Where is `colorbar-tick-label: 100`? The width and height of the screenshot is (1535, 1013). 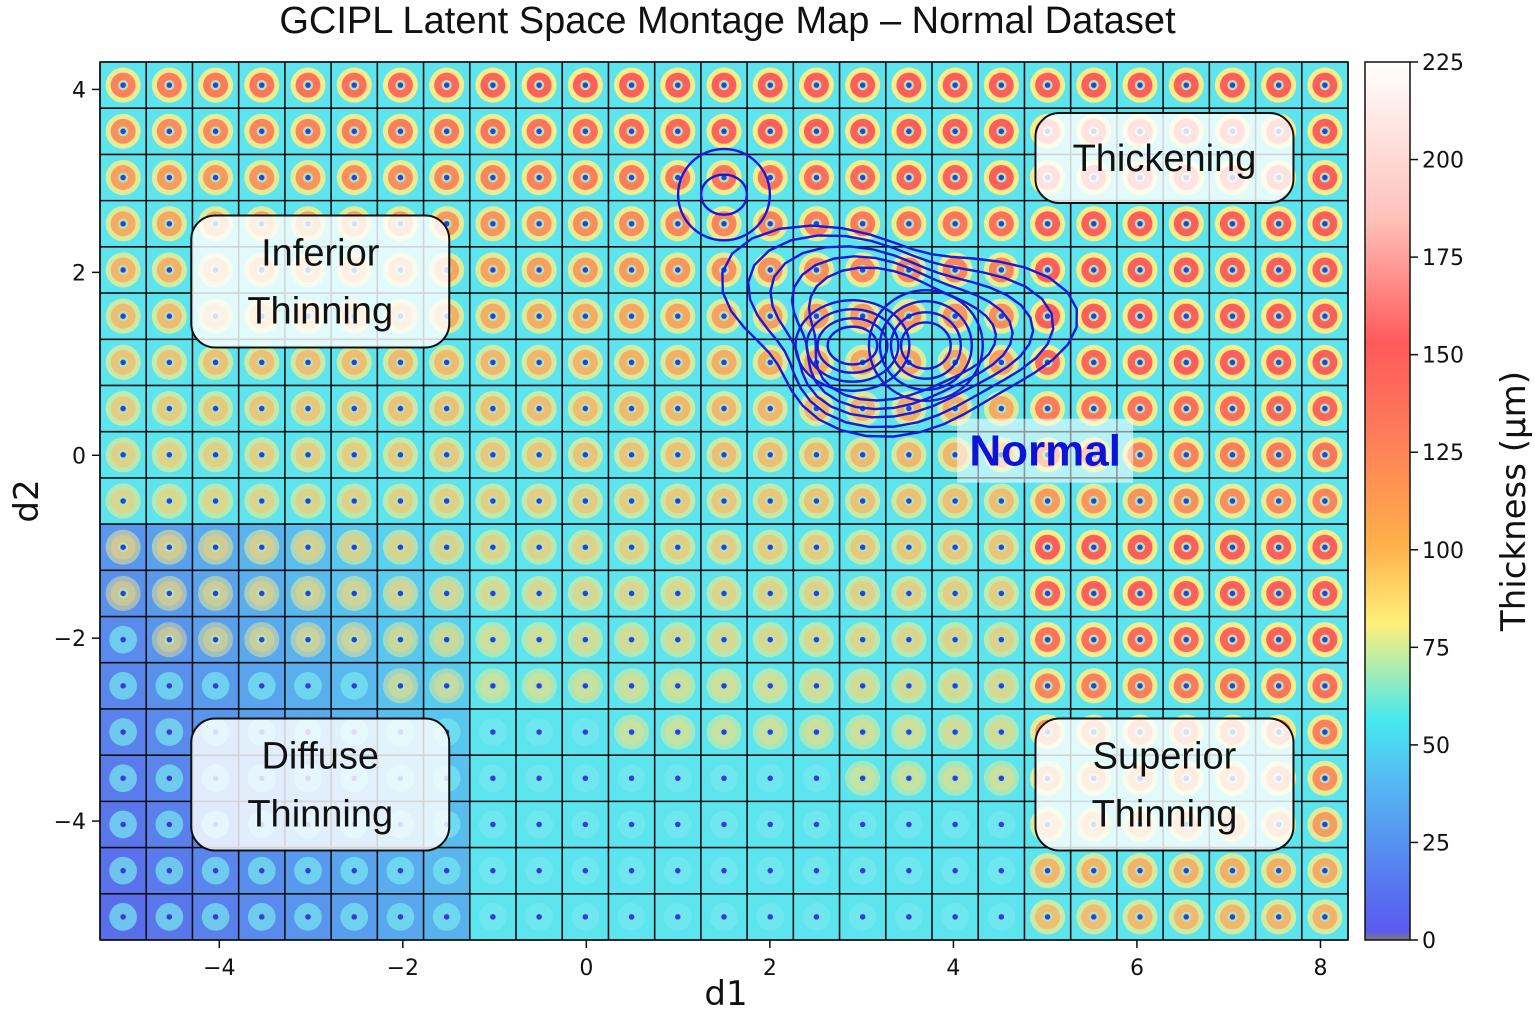 colorbar-tick-label: 100 is located at coordinates (1443, 551).